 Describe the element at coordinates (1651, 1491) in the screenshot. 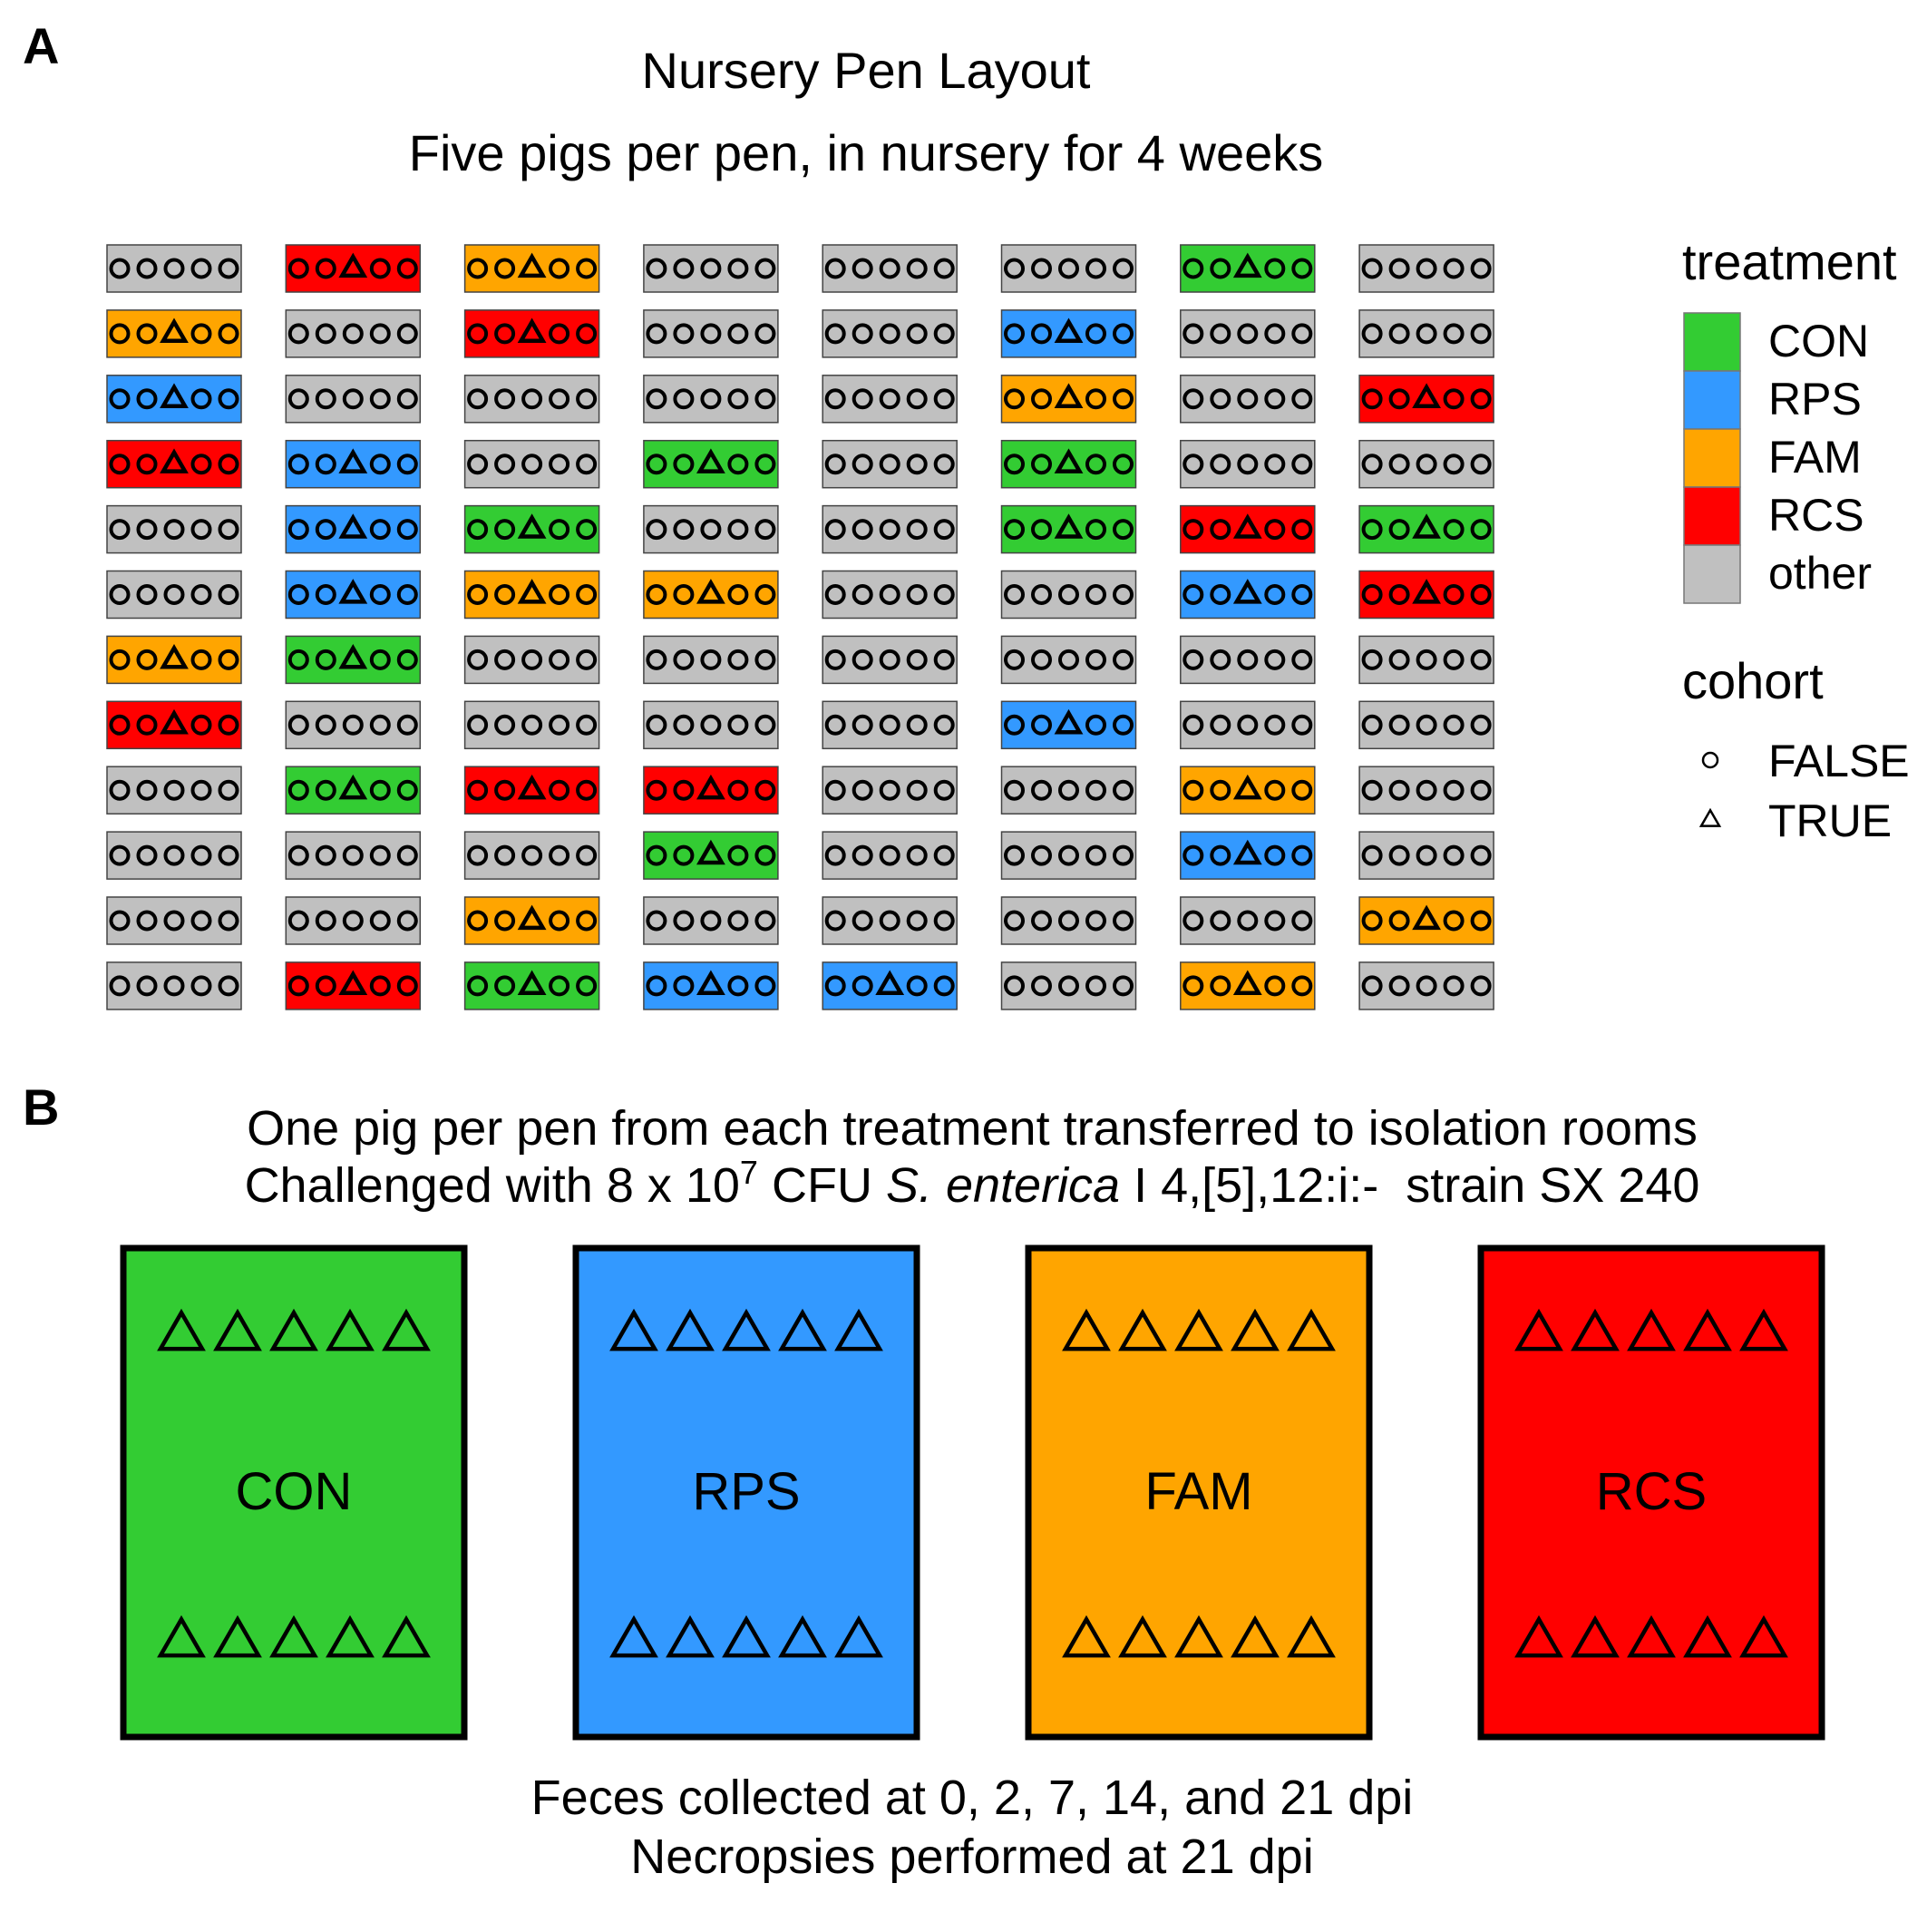

I see `room-label: RCS` at that location.